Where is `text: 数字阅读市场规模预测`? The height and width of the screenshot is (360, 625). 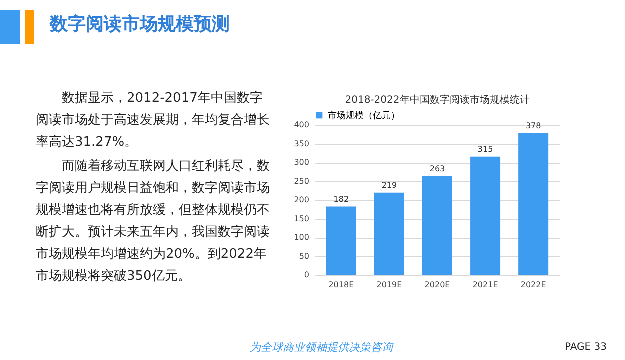
text: 数字阅读市场规模预测 is located at coordinates (140, 24).